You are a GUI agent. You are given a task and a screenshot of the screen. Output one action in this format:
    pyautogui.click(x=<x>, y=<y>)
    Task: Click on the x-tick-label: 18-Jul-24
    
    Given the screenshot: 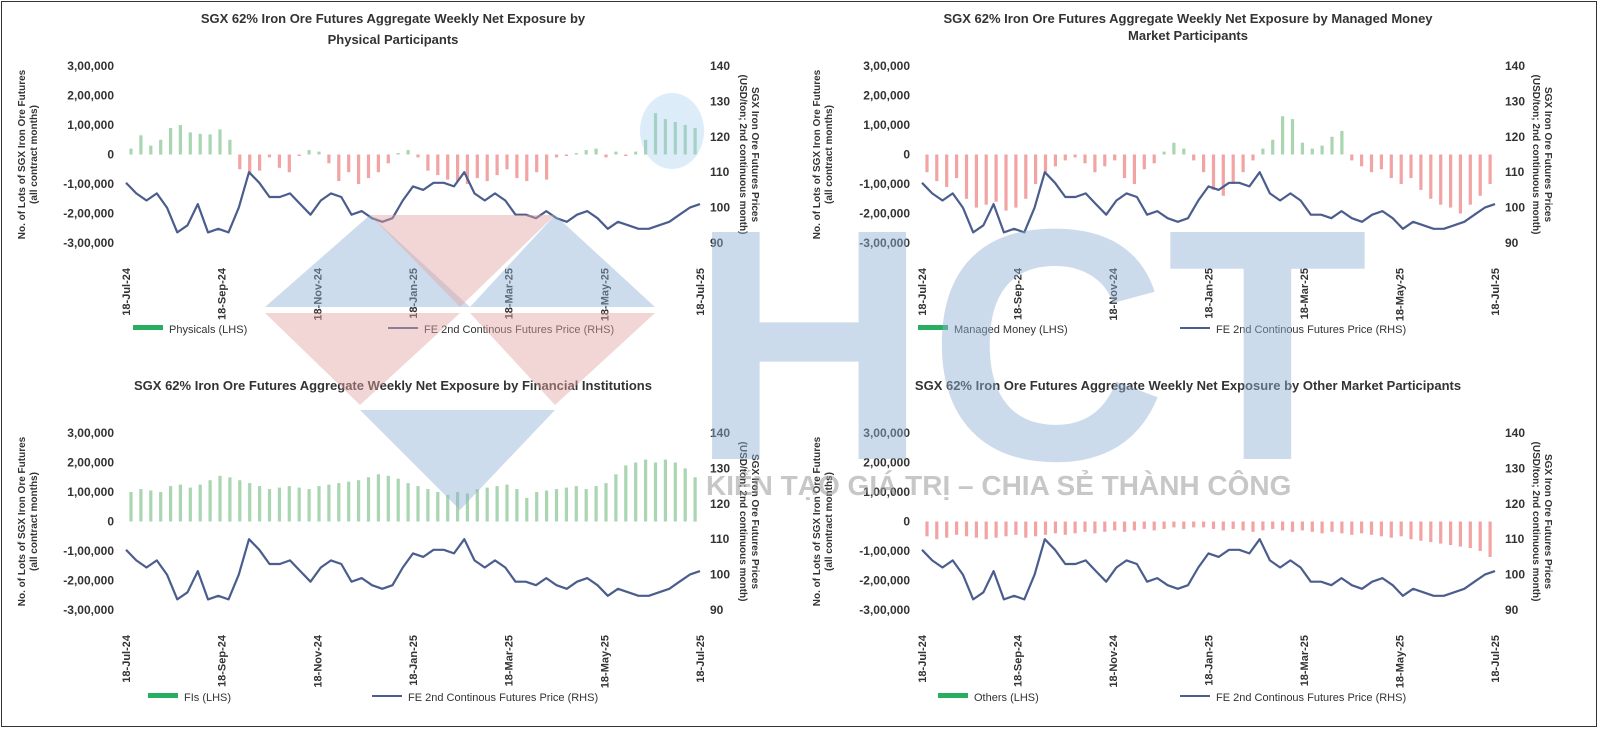 What is the action you would take?
    pyautogui.click(x=127, y=658)
    